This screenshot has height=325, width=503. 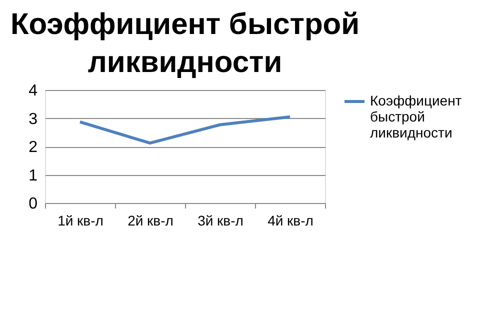 What do you see at coordinates (185, 130) in the screenshot?
I see `line-series` at bounding box center [185, 130].